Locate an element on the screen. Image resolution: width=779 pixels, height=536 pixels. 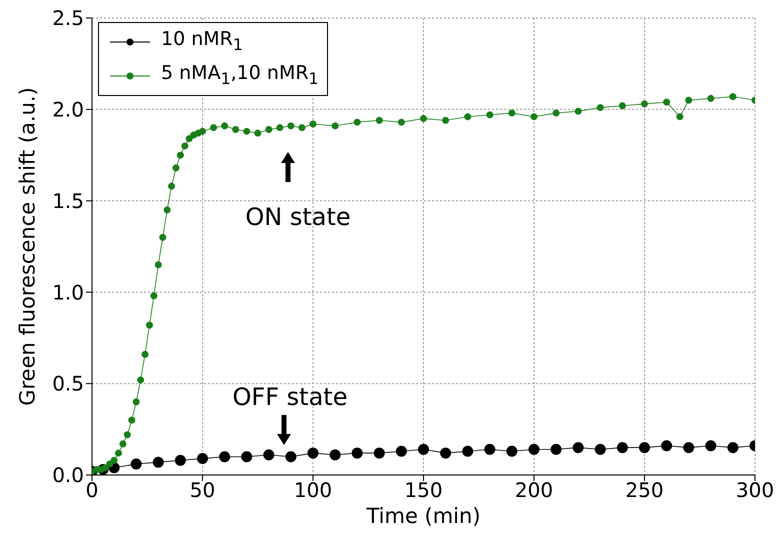
x-tick-label: 0 is located at coordinates (92, 490).